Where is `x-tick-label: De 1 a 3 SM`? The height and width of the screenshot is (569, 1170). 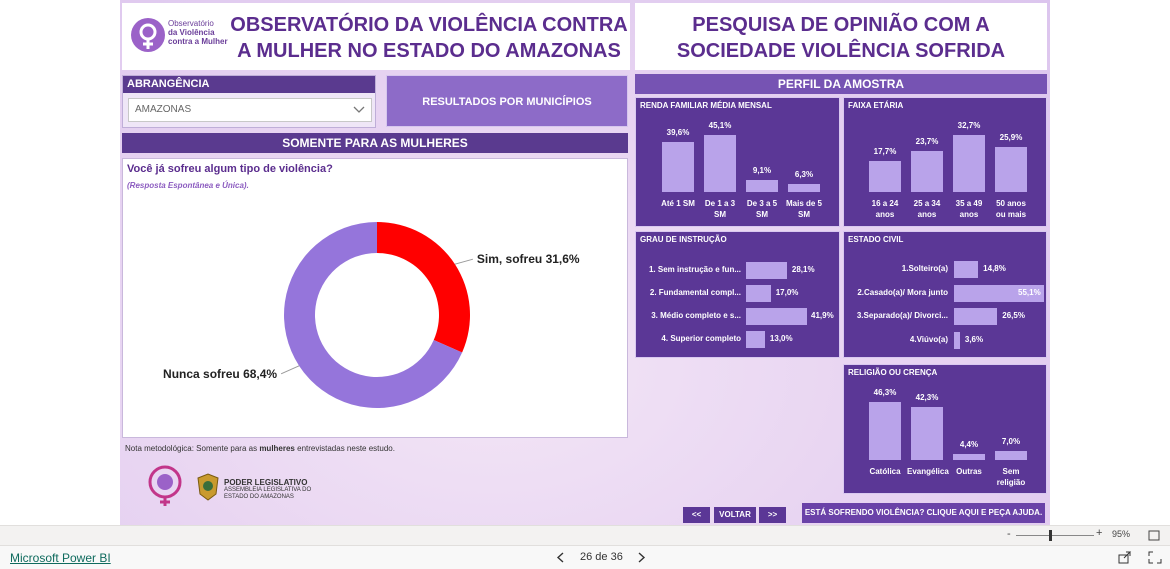 x-tick-label: De 1 a 3 SM is located at coordinates (720, 209).